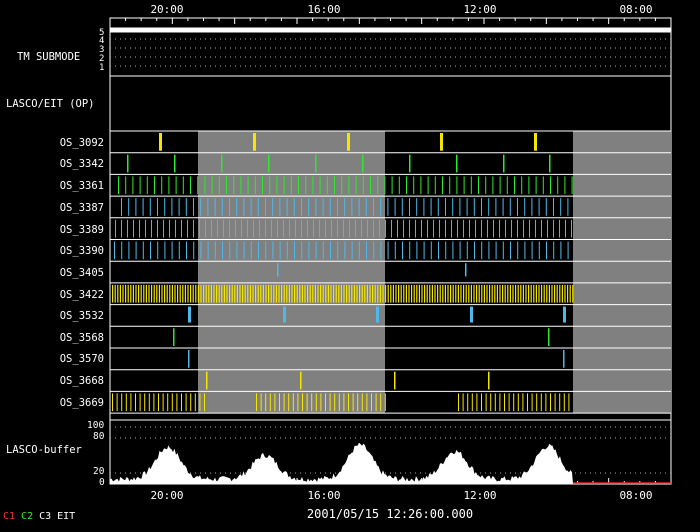 This screenshot has height=532, width=700. Describe the element at coordinates (341, 463) in the screenshot. I see `buffer-fill` at that location.